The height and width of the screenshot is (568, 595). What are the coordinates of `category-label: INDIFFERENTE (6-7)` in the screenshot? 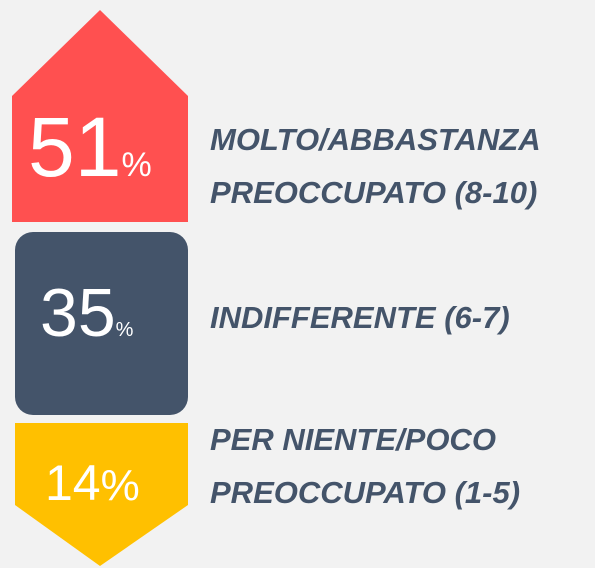 It's located at (360, 317).